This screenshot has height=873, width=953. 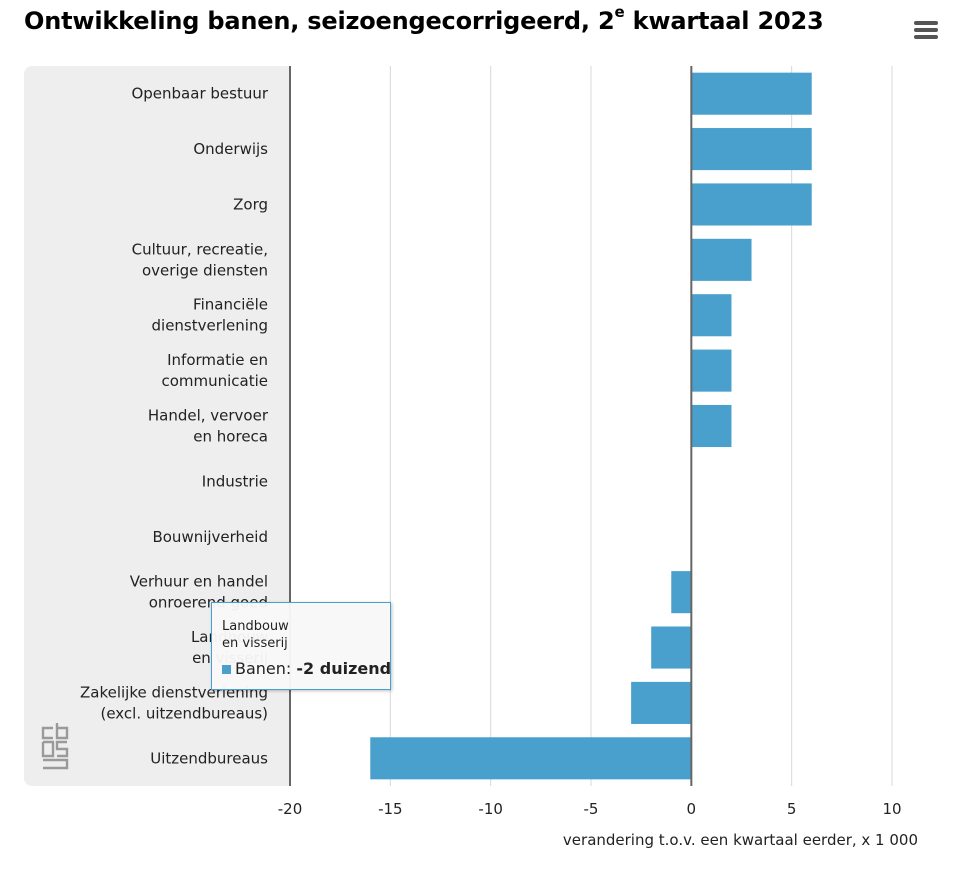 I want to click on category-label-line: Zorg, so click(x=250, y=204).